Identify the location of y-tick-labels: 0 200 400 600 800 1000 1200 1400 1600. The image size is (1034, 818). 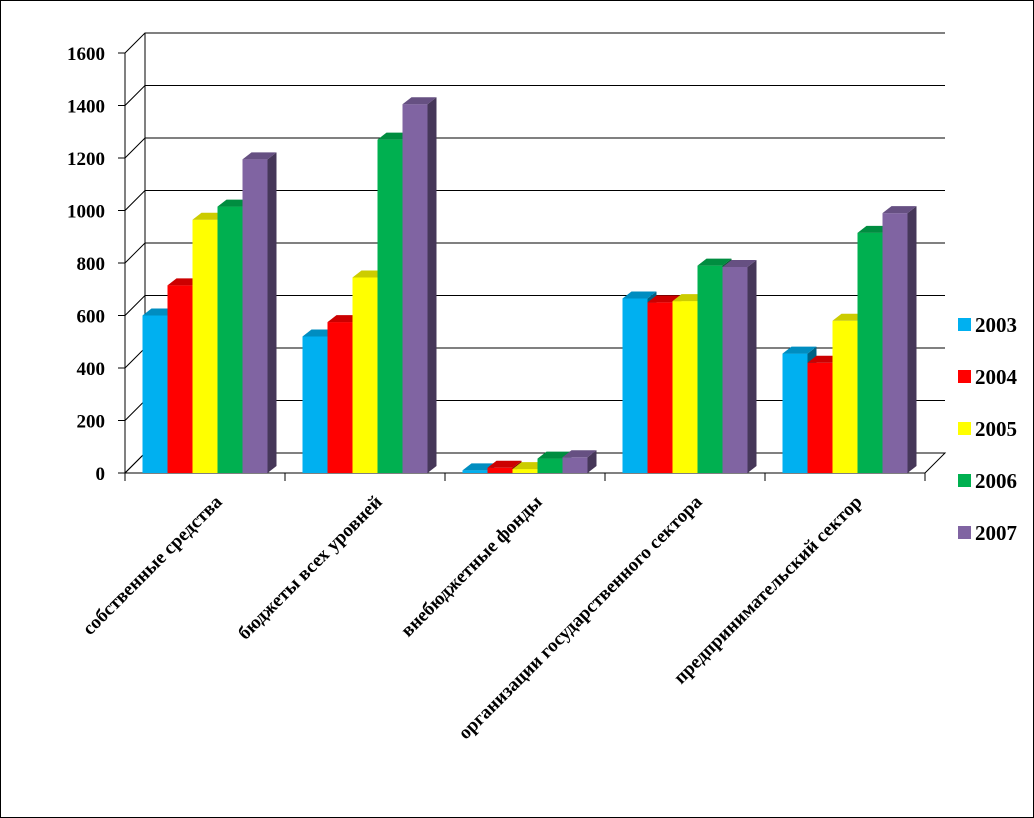
(86, 264).